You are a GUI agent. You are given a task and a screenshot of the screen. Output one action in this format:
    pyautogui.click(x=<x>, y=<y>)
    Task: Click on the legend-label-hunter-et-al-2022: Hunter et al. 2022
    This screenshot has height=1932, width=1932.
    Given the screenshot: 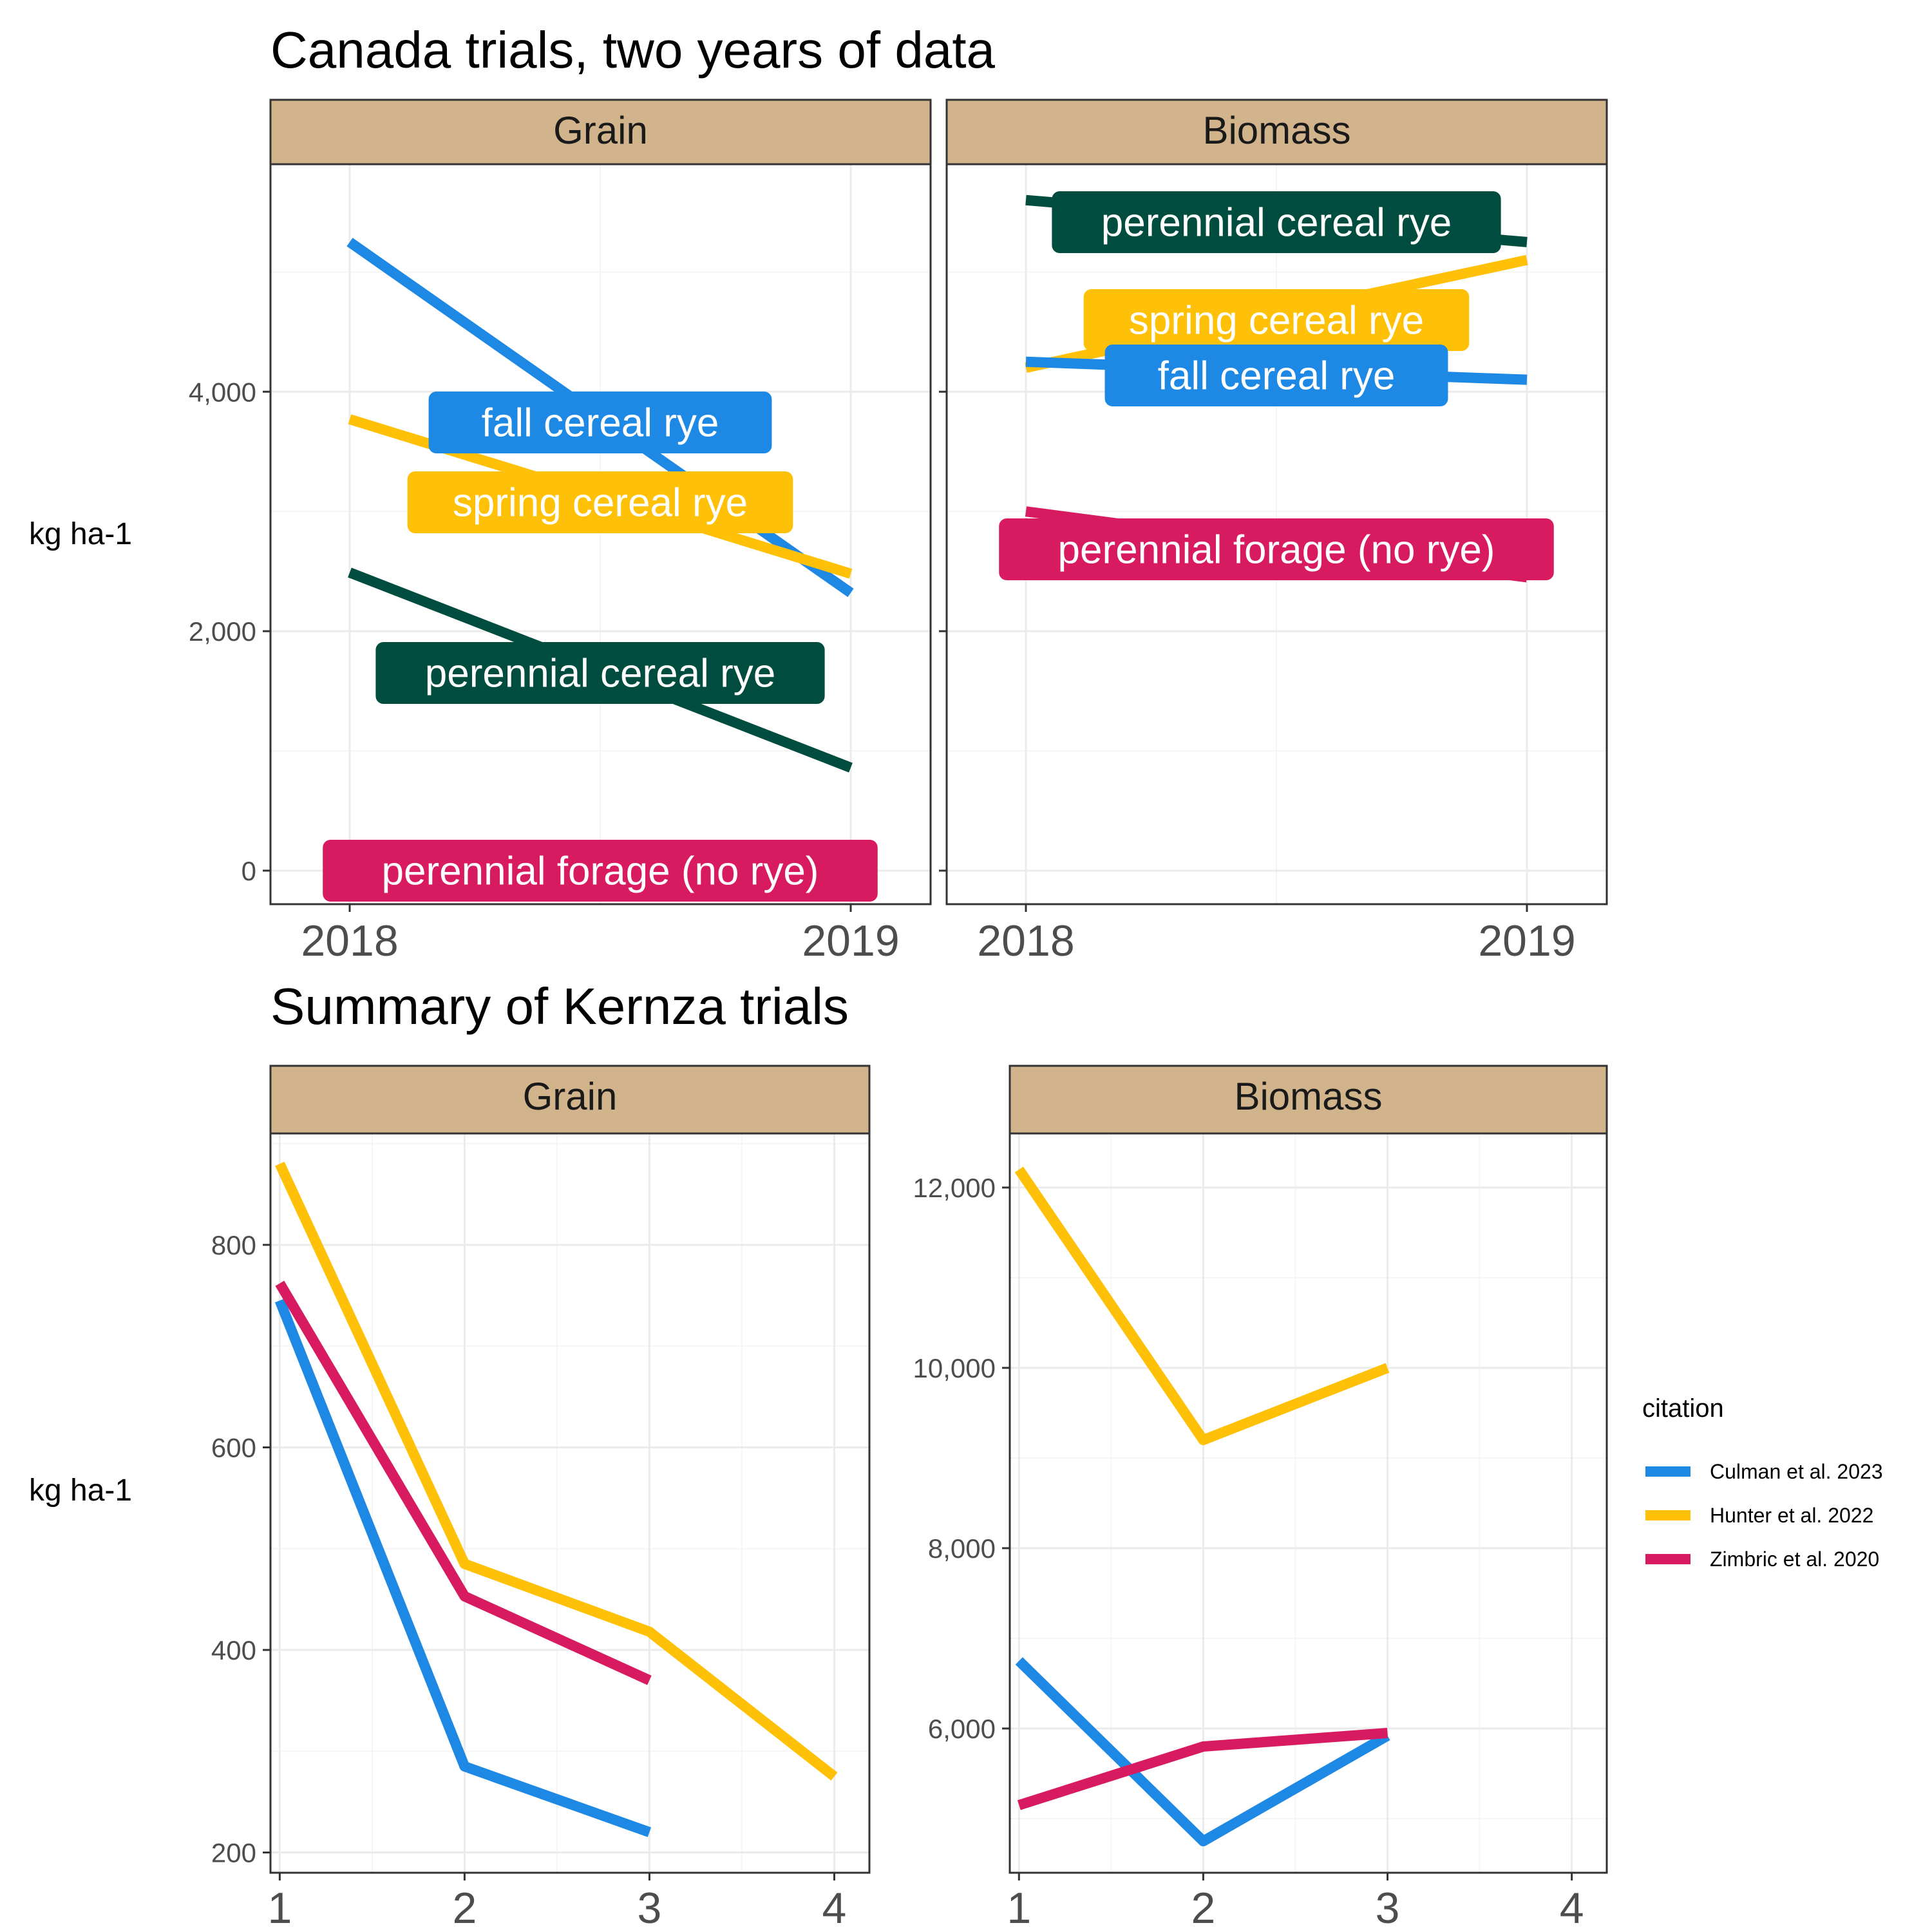 What is the action you would take?
    pyautogui.click(x=1791, y=1515)
    